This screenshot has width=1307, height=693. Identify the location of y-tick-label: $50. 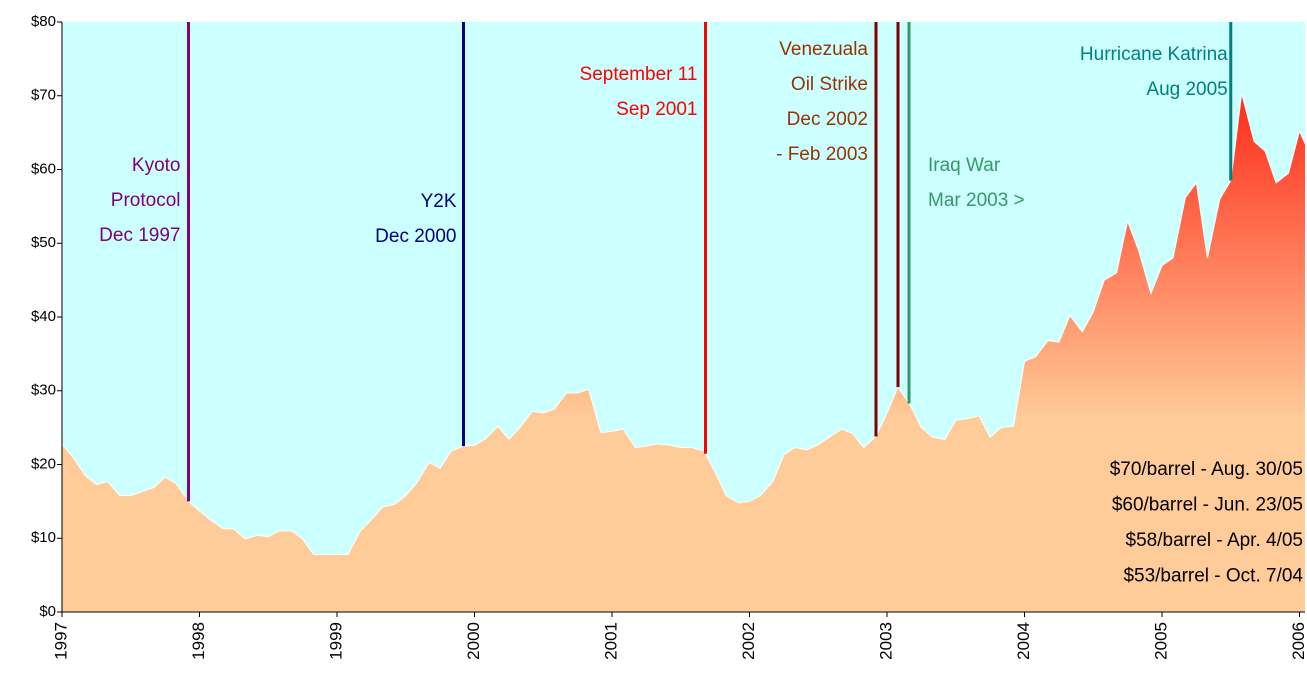
(43, 242).